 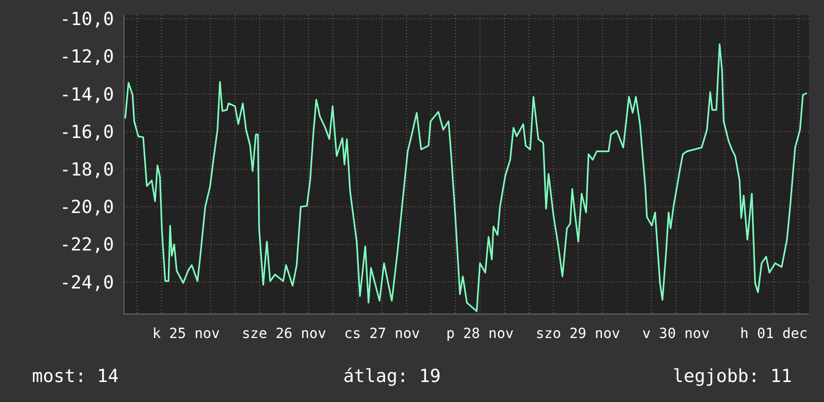 I want to click on y-tick-label: -12,0, so click(x=87, y=57).